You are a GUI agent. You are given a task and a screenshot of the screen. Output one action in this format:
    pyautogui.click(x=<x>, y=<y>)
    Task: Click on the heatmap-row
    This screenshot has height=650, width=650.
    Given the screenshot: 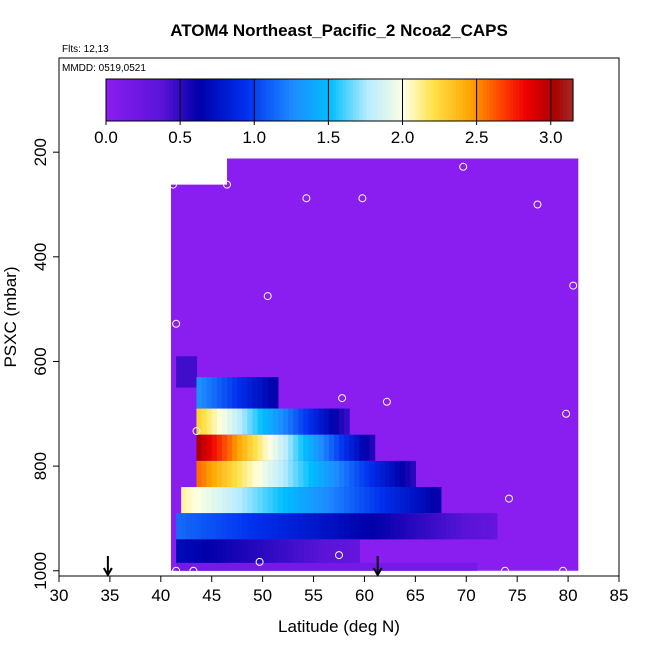 What is the action you would take?
    pyautogui.click(x=237, y=393)
    